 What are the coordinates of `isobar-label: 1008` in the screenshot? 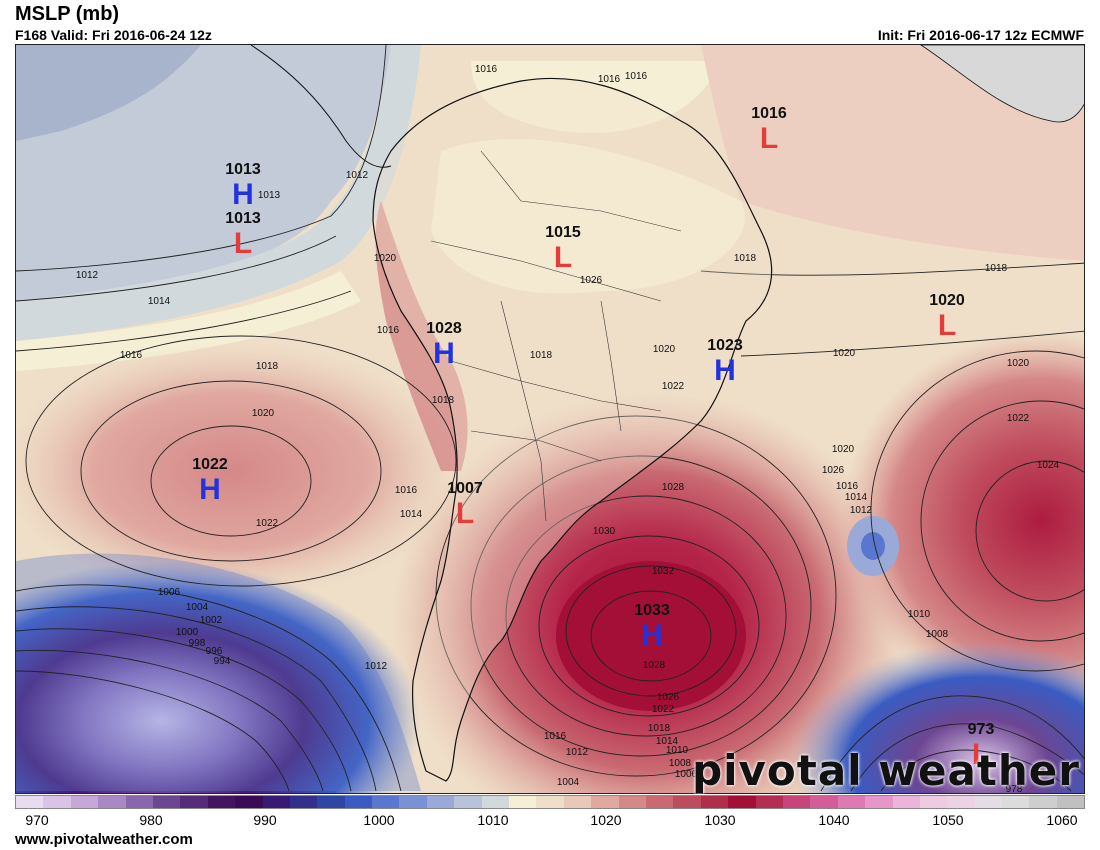 It's located at (680, 763).